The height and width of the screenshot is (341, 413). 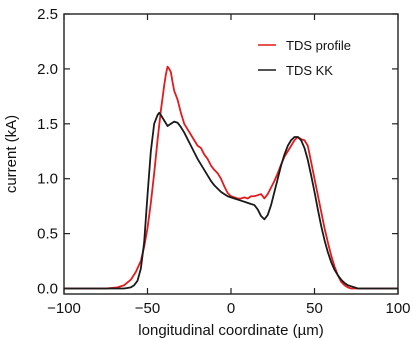 What do you see at coordinates (230, 330) in the screenshot?
I see `x-axis-title: longitudinal coordinate (µm)` at bounding box center [230, 330].